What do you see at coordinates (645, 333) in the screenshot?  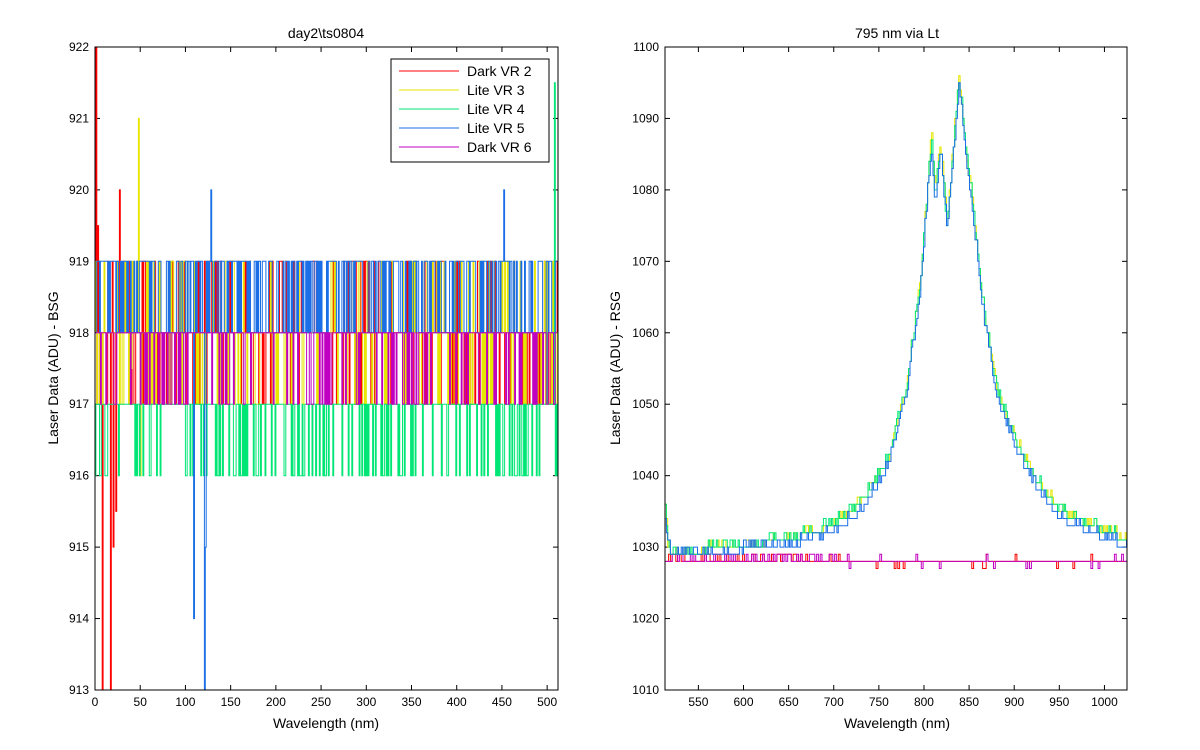 I see `y-tick-label: 1060` at bounding box center [645, 333].